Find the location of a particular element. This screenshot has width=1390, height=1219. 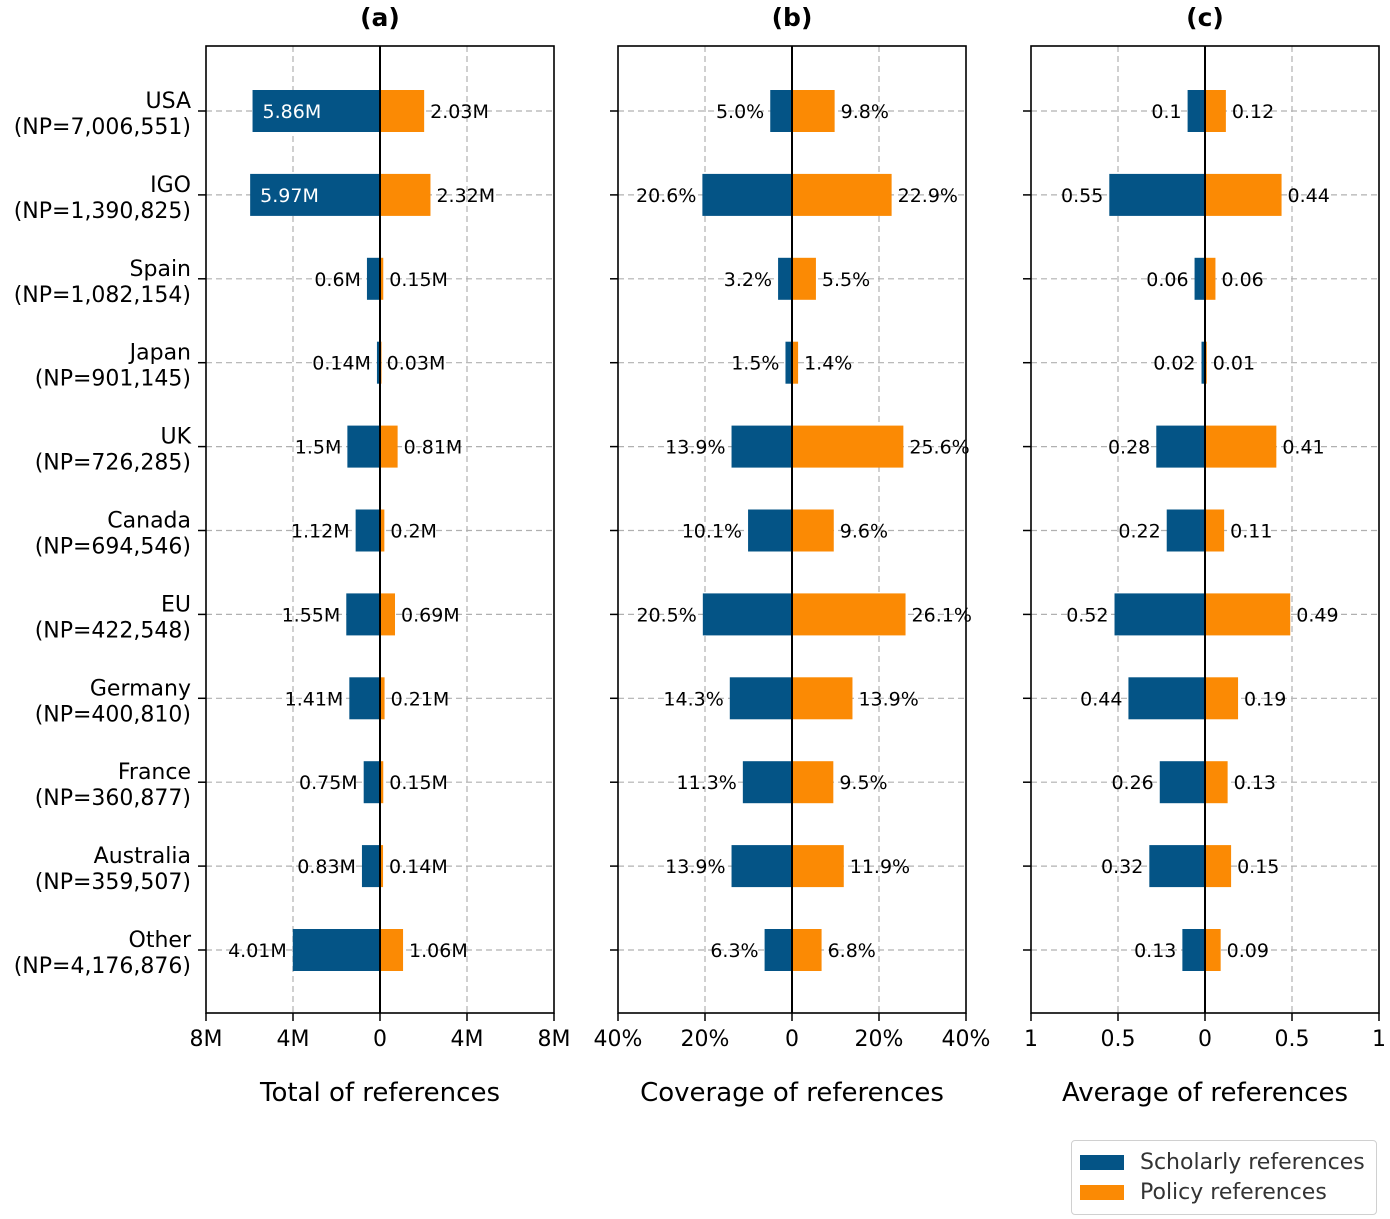

legend-item-scholarly: Scholarly references is located at coordinates (1222, 1162).